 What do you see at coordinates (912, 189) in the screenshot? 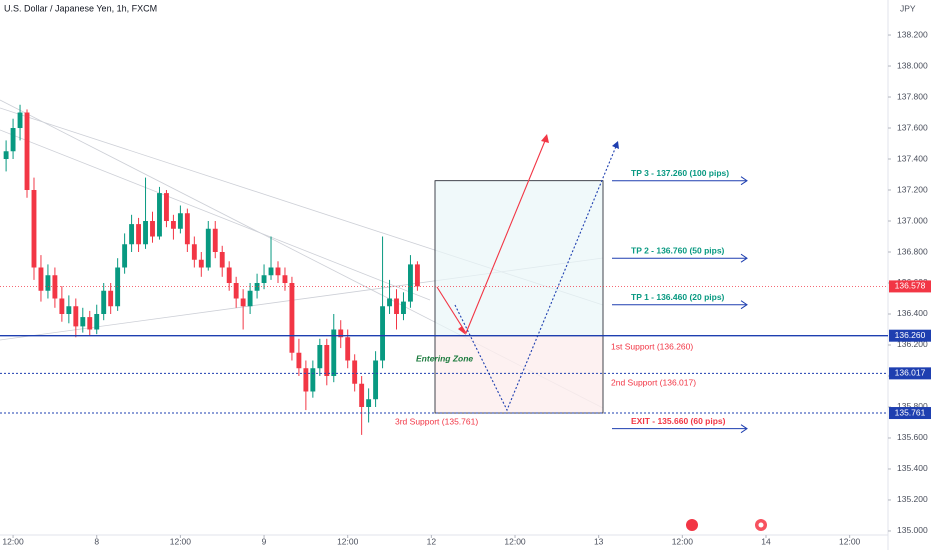
I see `y-tick-label: 137.200` at bounding box center [912, 189].